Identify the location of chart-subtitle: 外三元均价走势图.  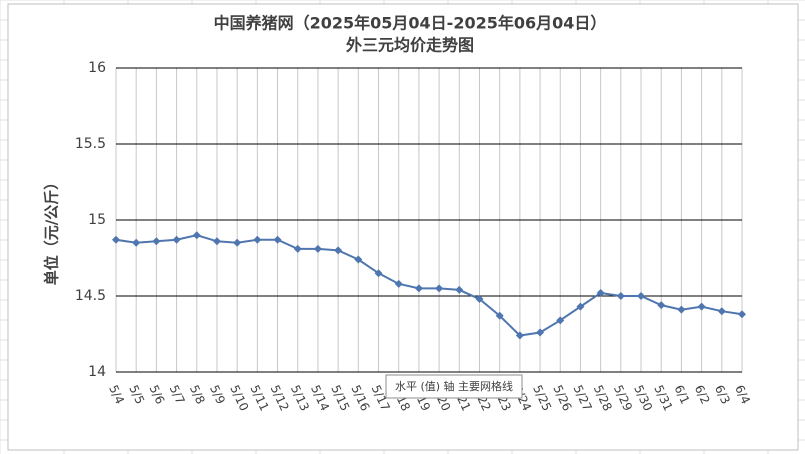
(409, 45).